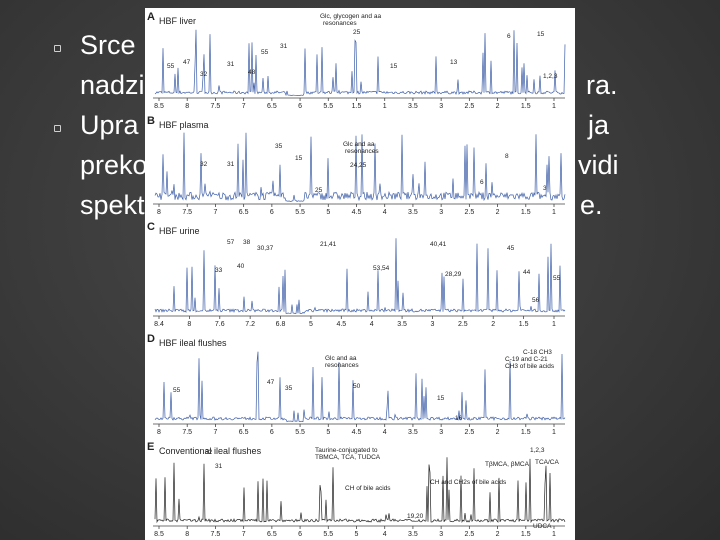 The width and height of the screenshot is (720, 540). I want to click on peak-annotation: 19,20, so click(415, 516).